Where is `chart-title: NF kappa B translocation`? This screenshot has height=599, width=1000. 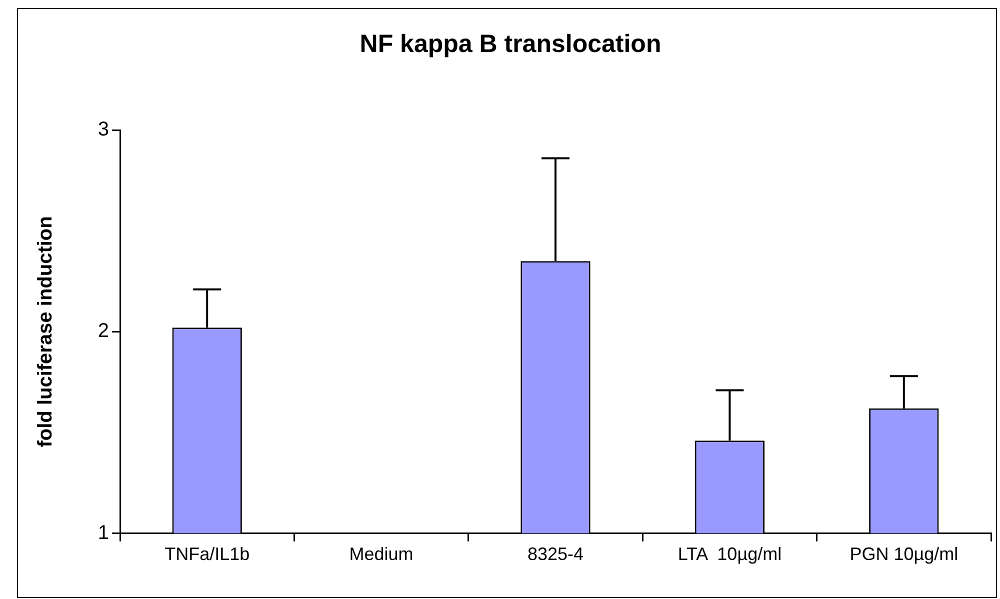
chart-title: NF kappa B translocation is located at coordinates (511, 44).